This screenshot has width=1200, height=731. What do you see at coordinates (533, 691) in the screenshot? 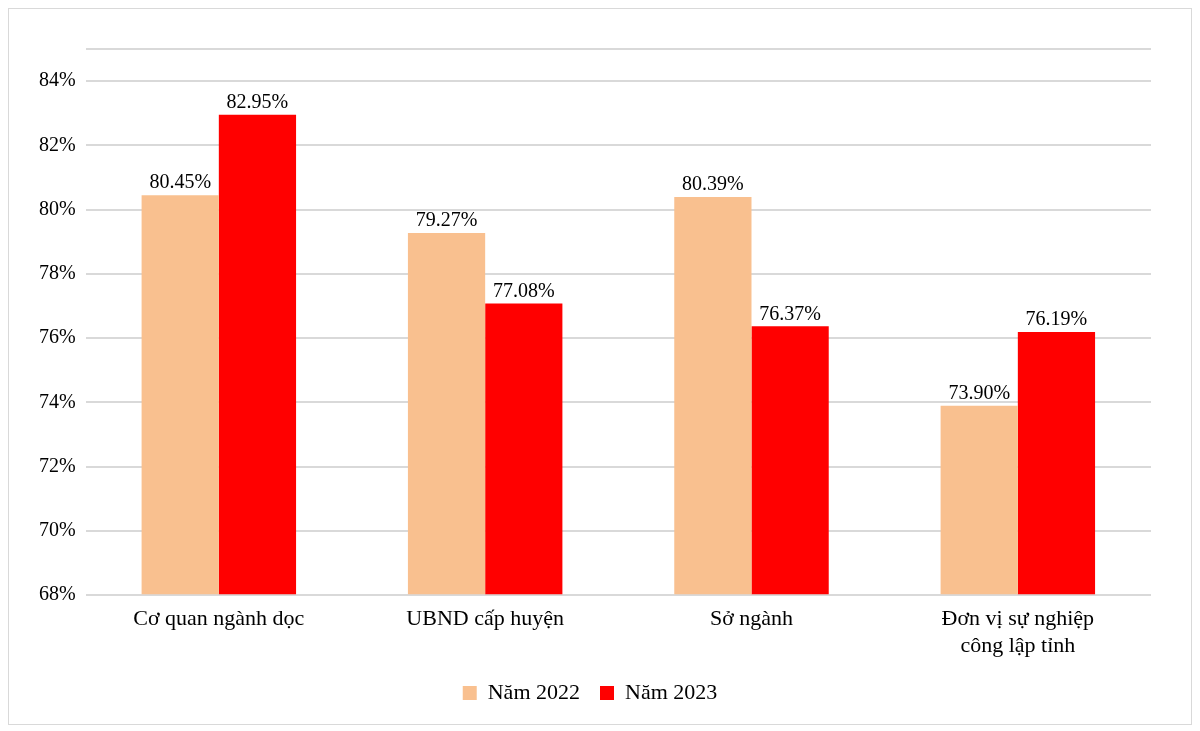
I see `legend-label: Năm 2022` at bounding box center [533, 691].